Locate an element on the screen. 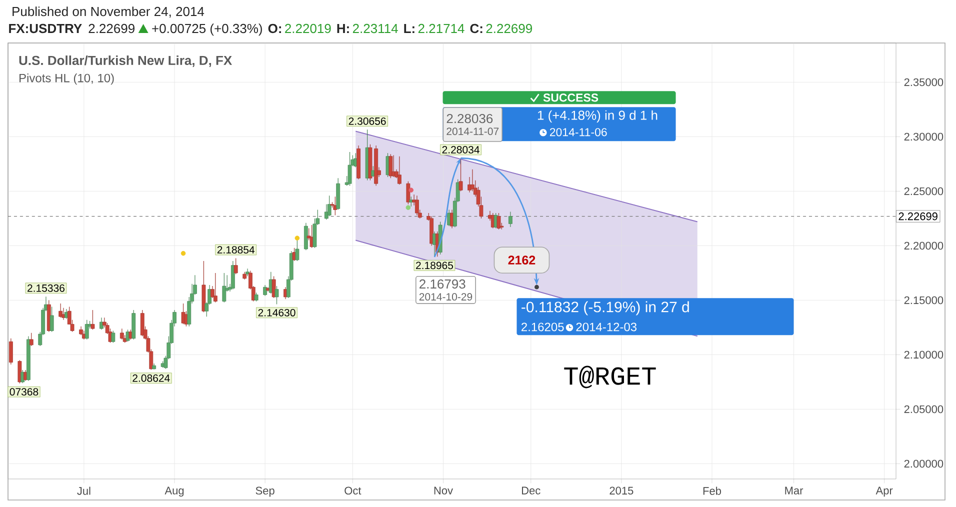 The height and width of the screenshot is (507, 956). text: 2.22019 is located at coordinates (308, 29).